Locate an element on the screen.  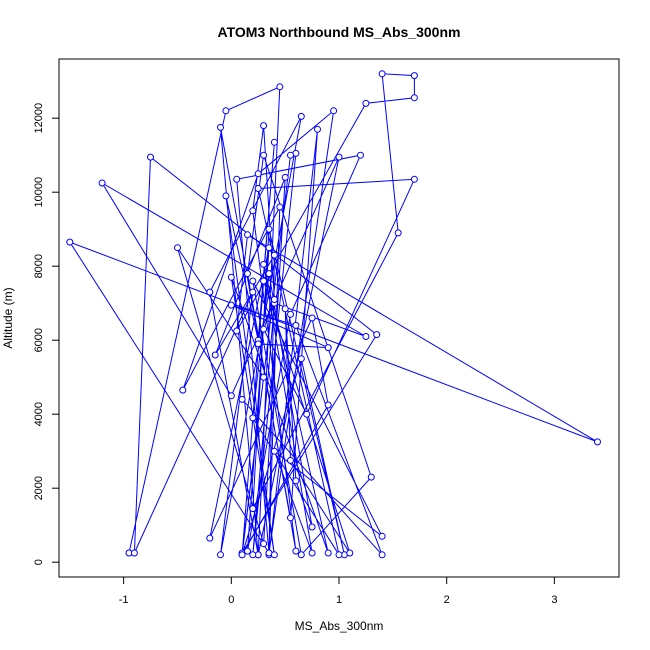
y-tick-label: 4000 is located at coordinates (39, 414).